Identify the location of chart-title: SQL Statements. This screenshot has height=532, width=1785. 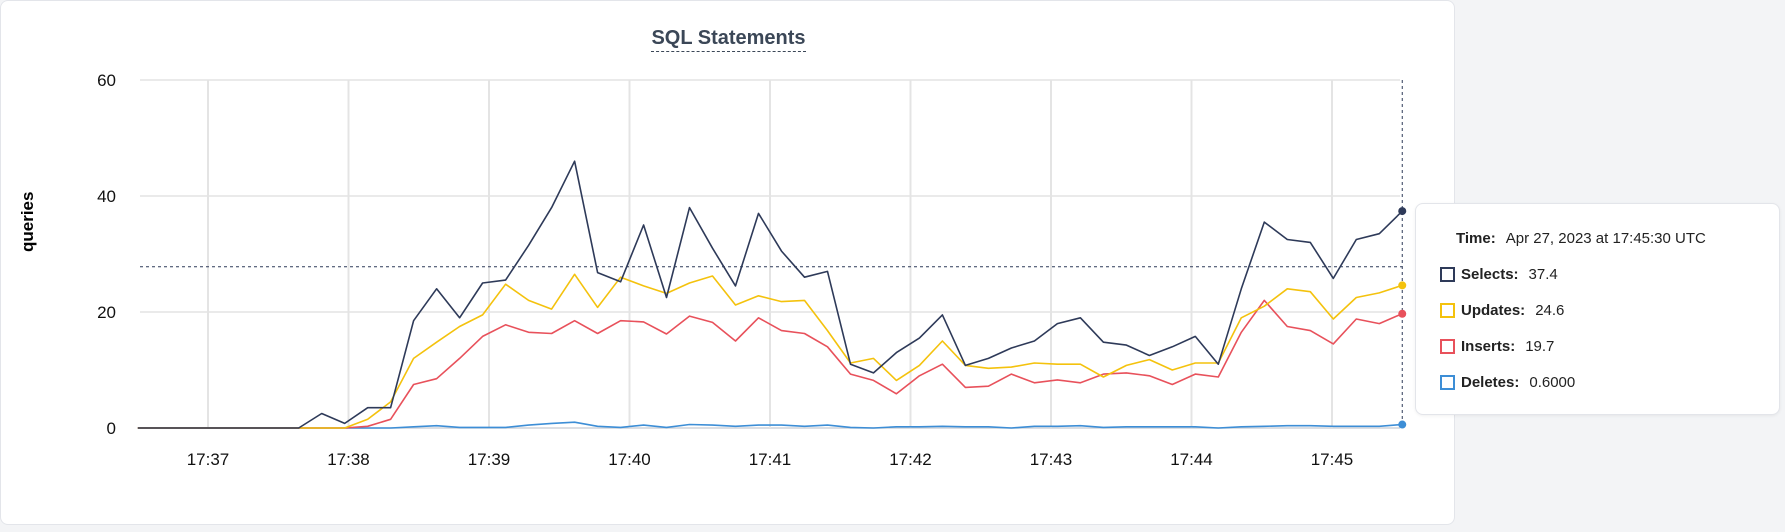
(728, 39).